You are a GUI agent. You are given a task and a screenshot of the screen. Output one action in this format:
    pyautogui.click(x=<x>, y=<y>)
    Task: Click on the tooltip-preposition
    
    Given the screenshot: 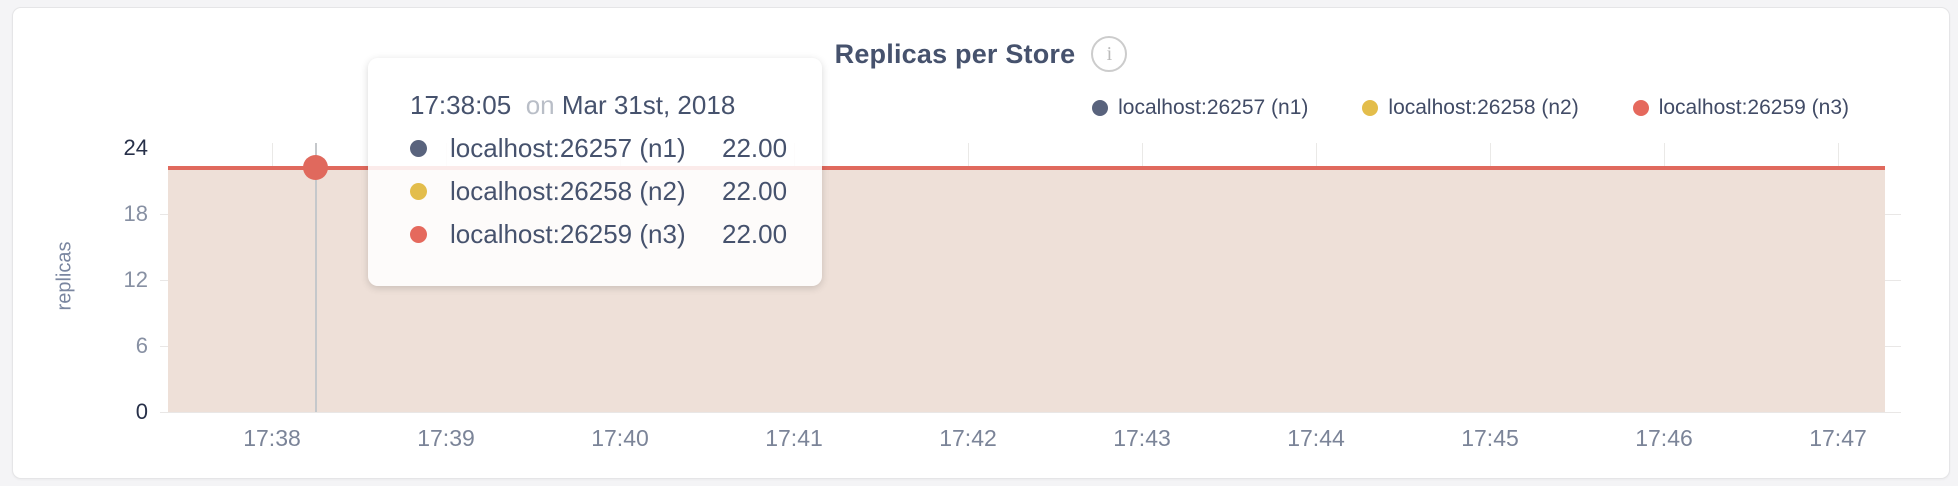 What is the action you would take?
    pyautogui.click(x=521, y=105)
    